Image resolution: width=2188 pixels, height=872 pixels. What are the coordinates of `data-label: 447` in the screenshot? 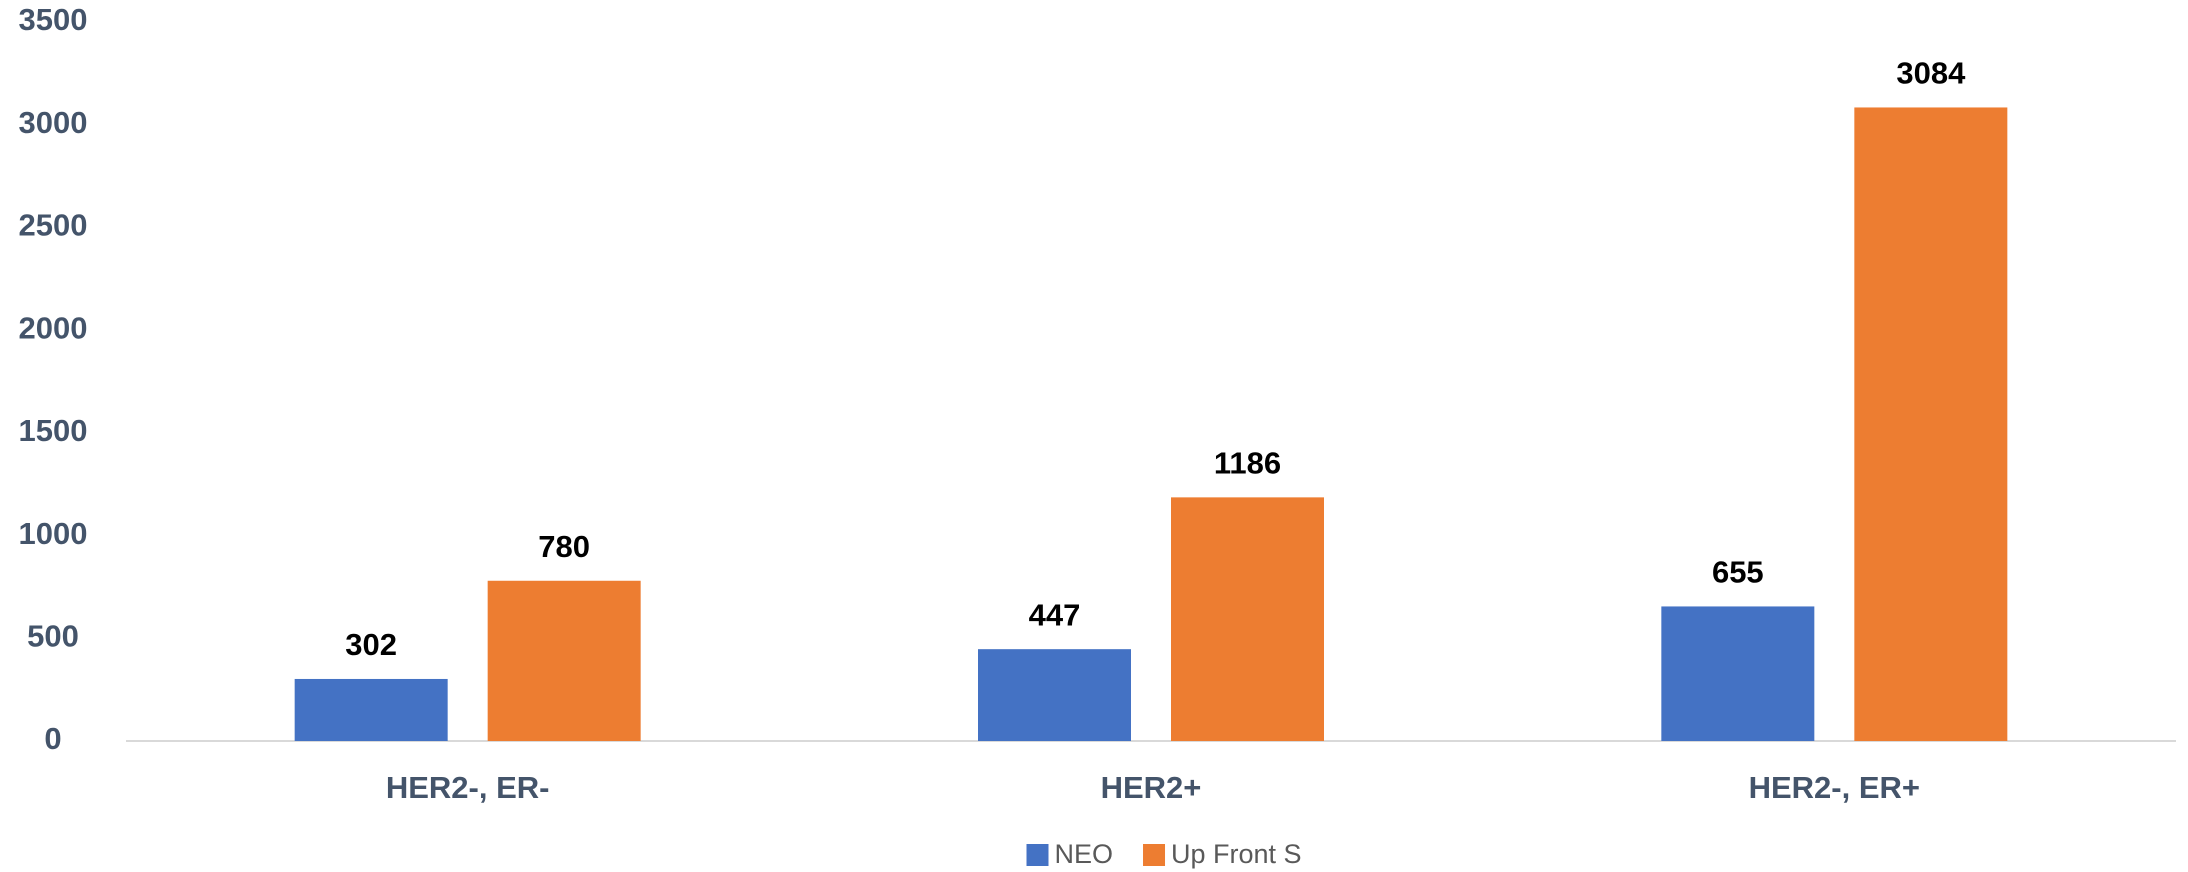 It's located at (1055, 614).